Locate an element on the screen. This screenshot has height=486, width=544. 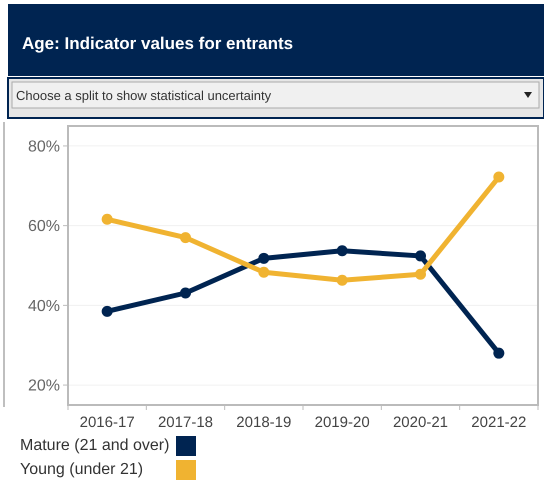
x-tick-label: 2019-20 is located at coordinates (342, 422).